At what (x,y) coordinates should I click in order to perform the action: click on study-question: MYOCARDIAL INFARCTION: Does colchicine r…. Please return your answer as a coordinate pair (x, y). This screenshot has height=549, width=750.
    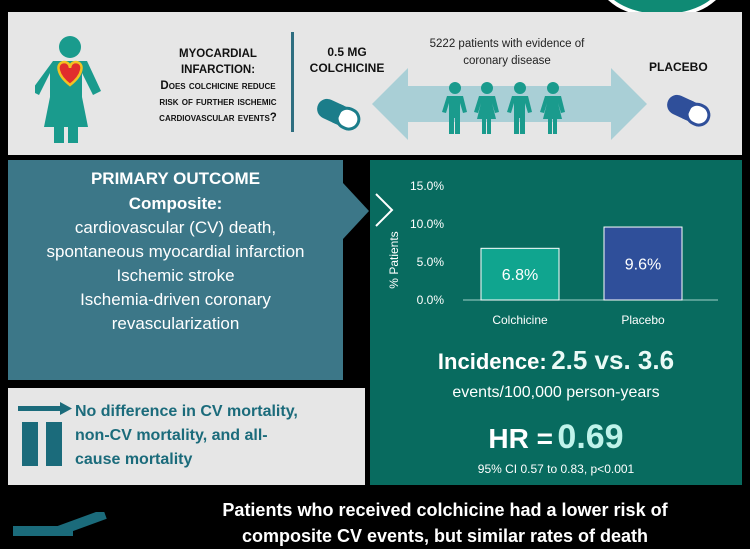
    Looking at the image, I should click on (218, 86).